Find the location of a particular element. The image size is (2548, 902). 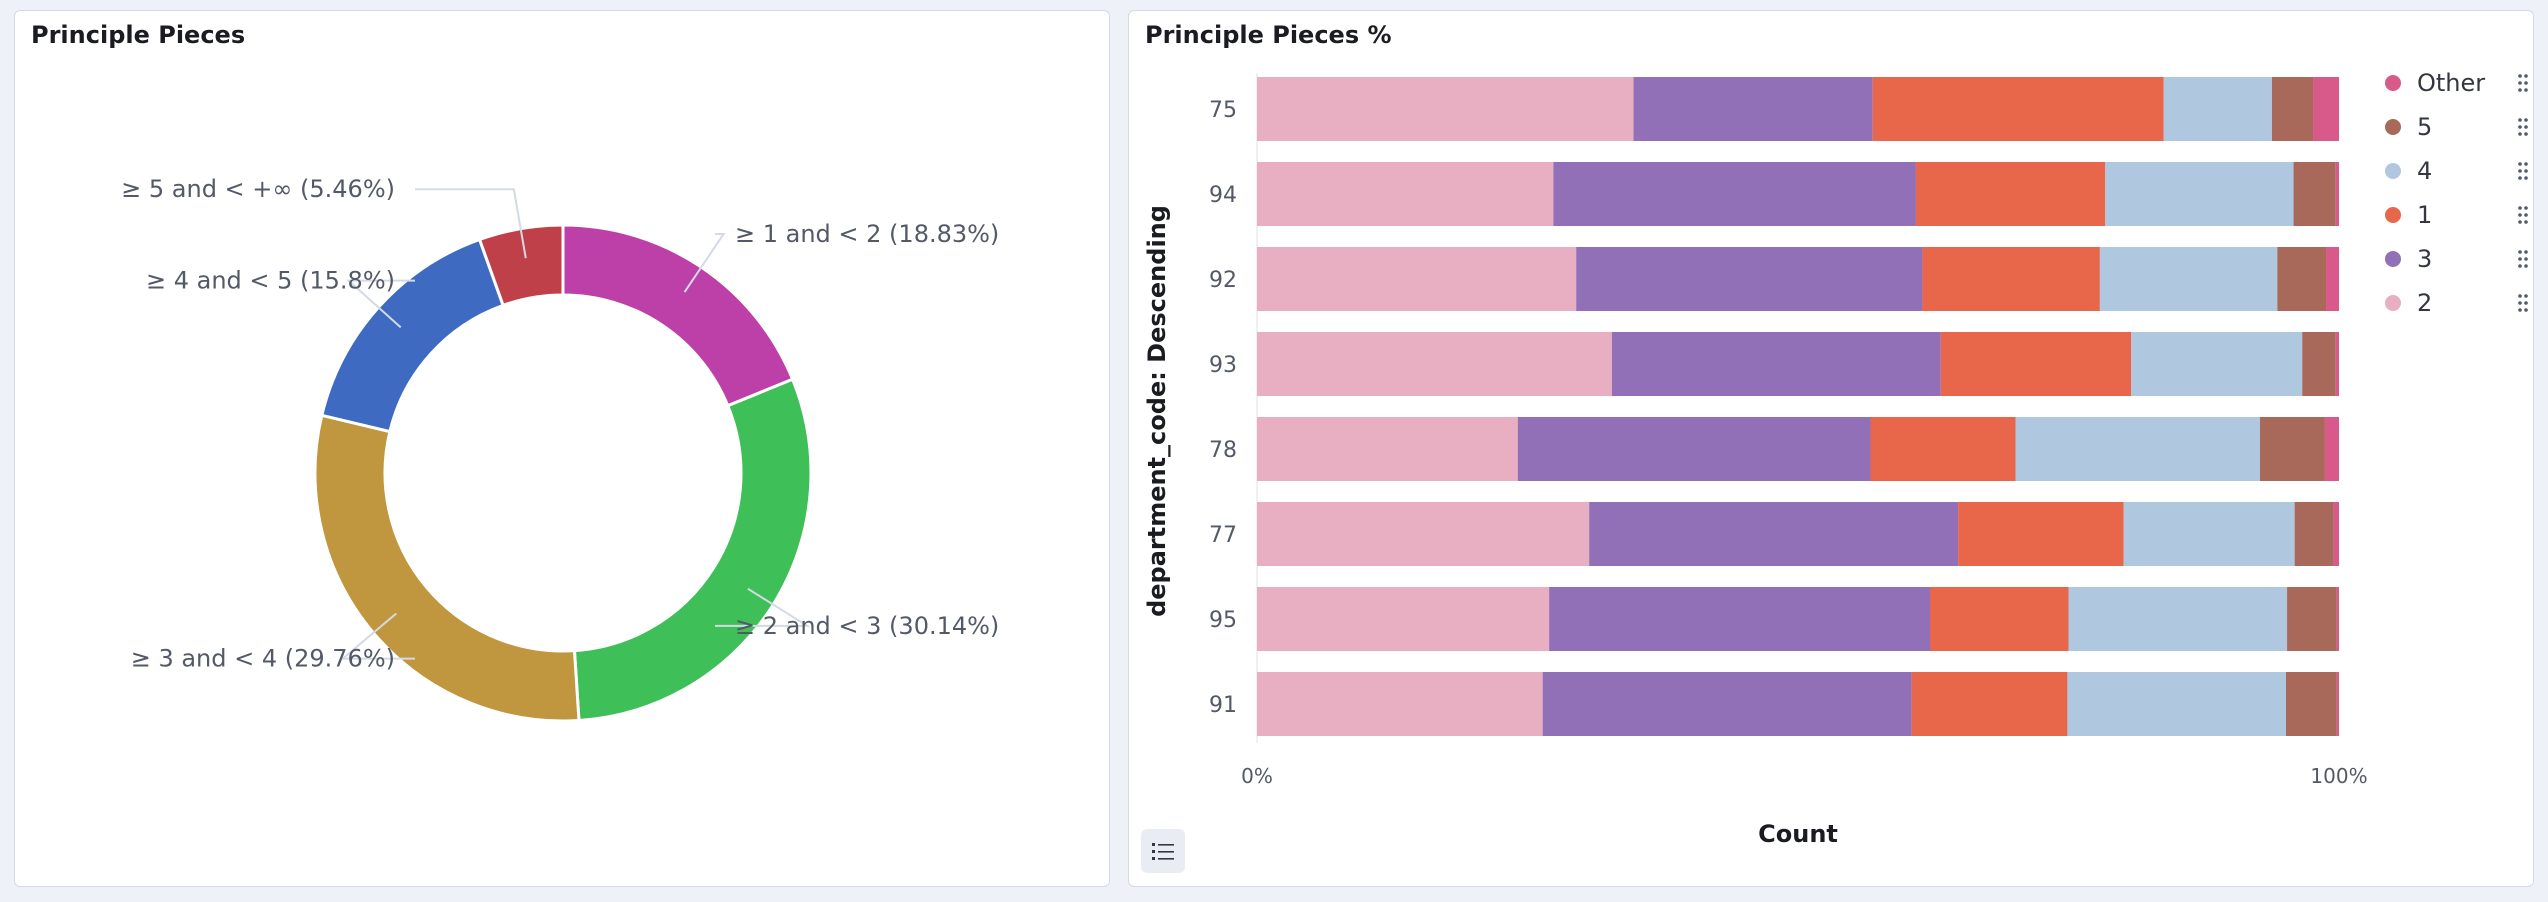

y-tick-label: 95 is located at coordinates (1223, 620).